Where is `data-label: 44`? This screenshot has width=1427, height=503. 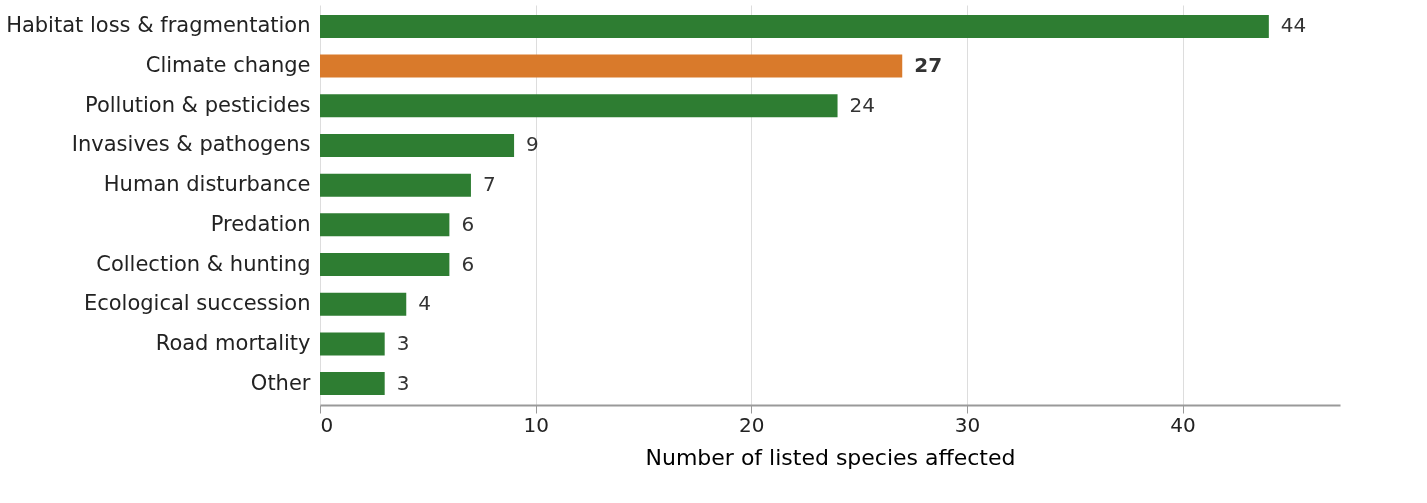 data-label: 44 is located at coordinates (1293, 25).